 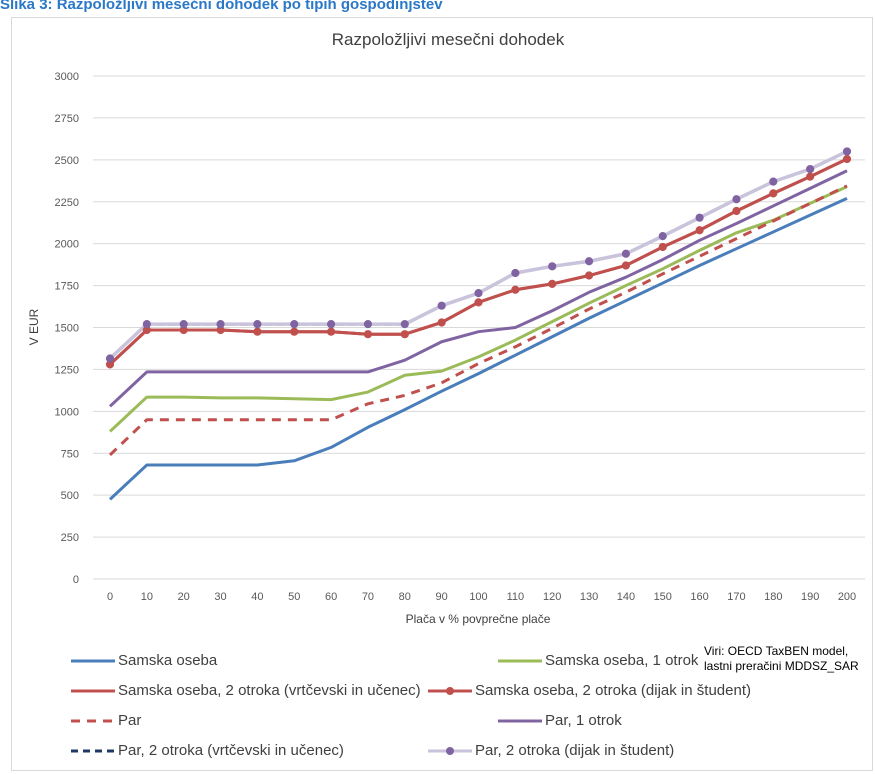 What do you see at coordinates (257, 597) in the screenshot?
I see `x-tick-label: 40` at bounding box center [257, 597].